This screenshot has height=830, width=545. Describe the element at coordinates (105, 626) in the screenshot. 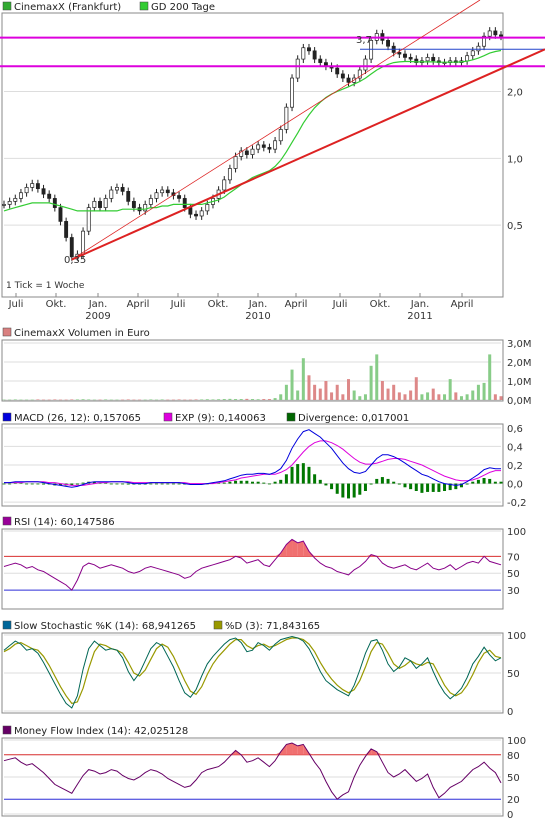

I see `legend-label-stoch-k: Slow Stochastic %K (14): 68,941265` at that location.